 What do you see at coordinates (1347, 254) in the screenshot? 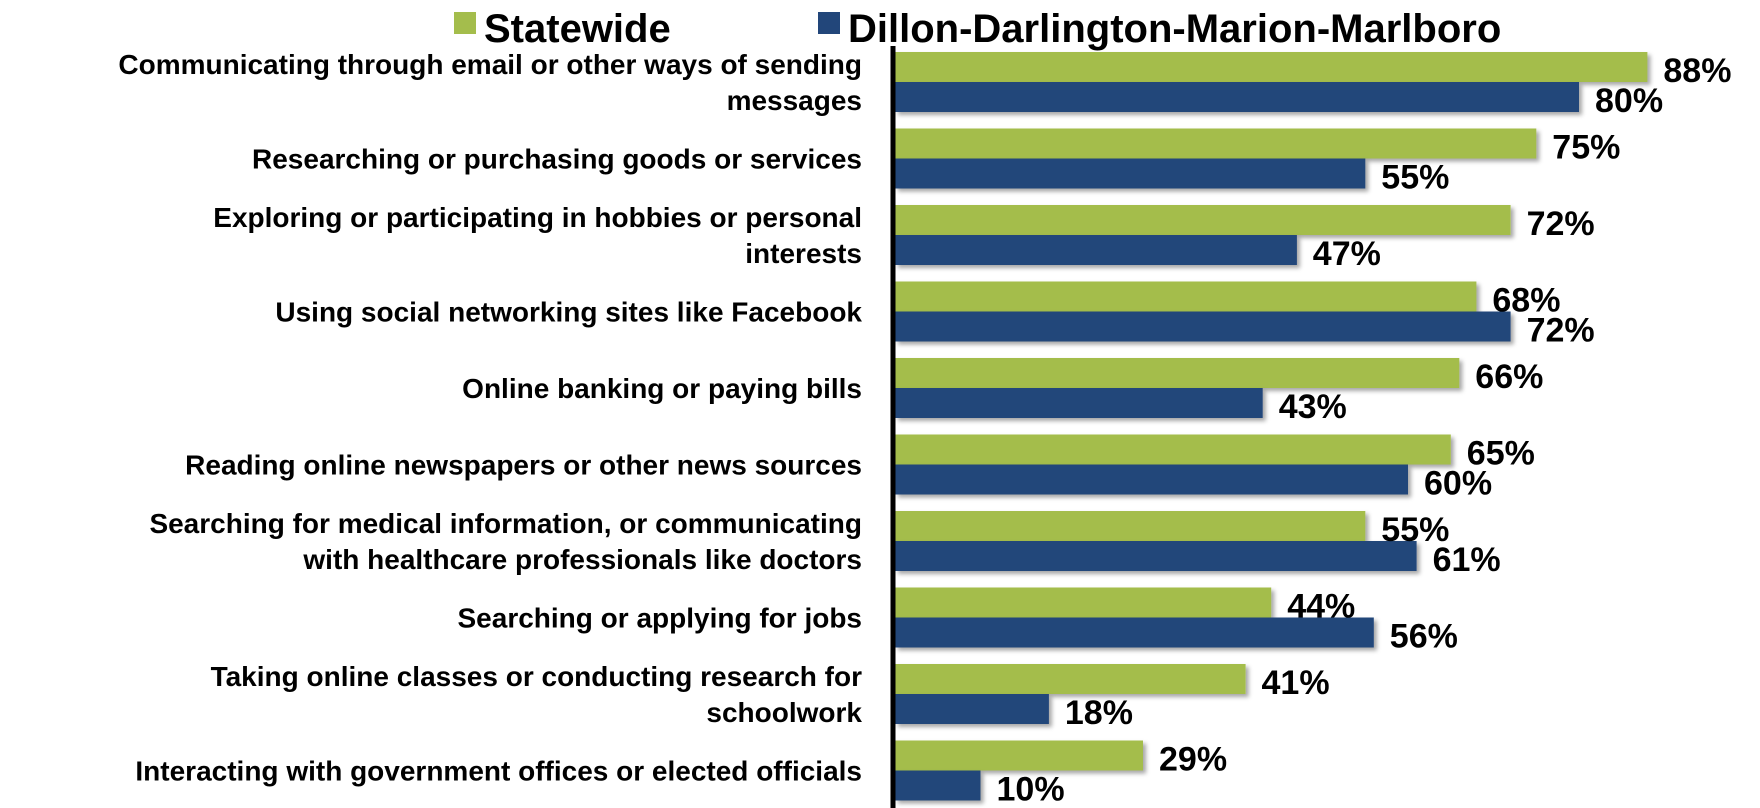
I see `value-label-dillon-darlington-marion-marlboro: 47%` at bounding box center [1347, 254].